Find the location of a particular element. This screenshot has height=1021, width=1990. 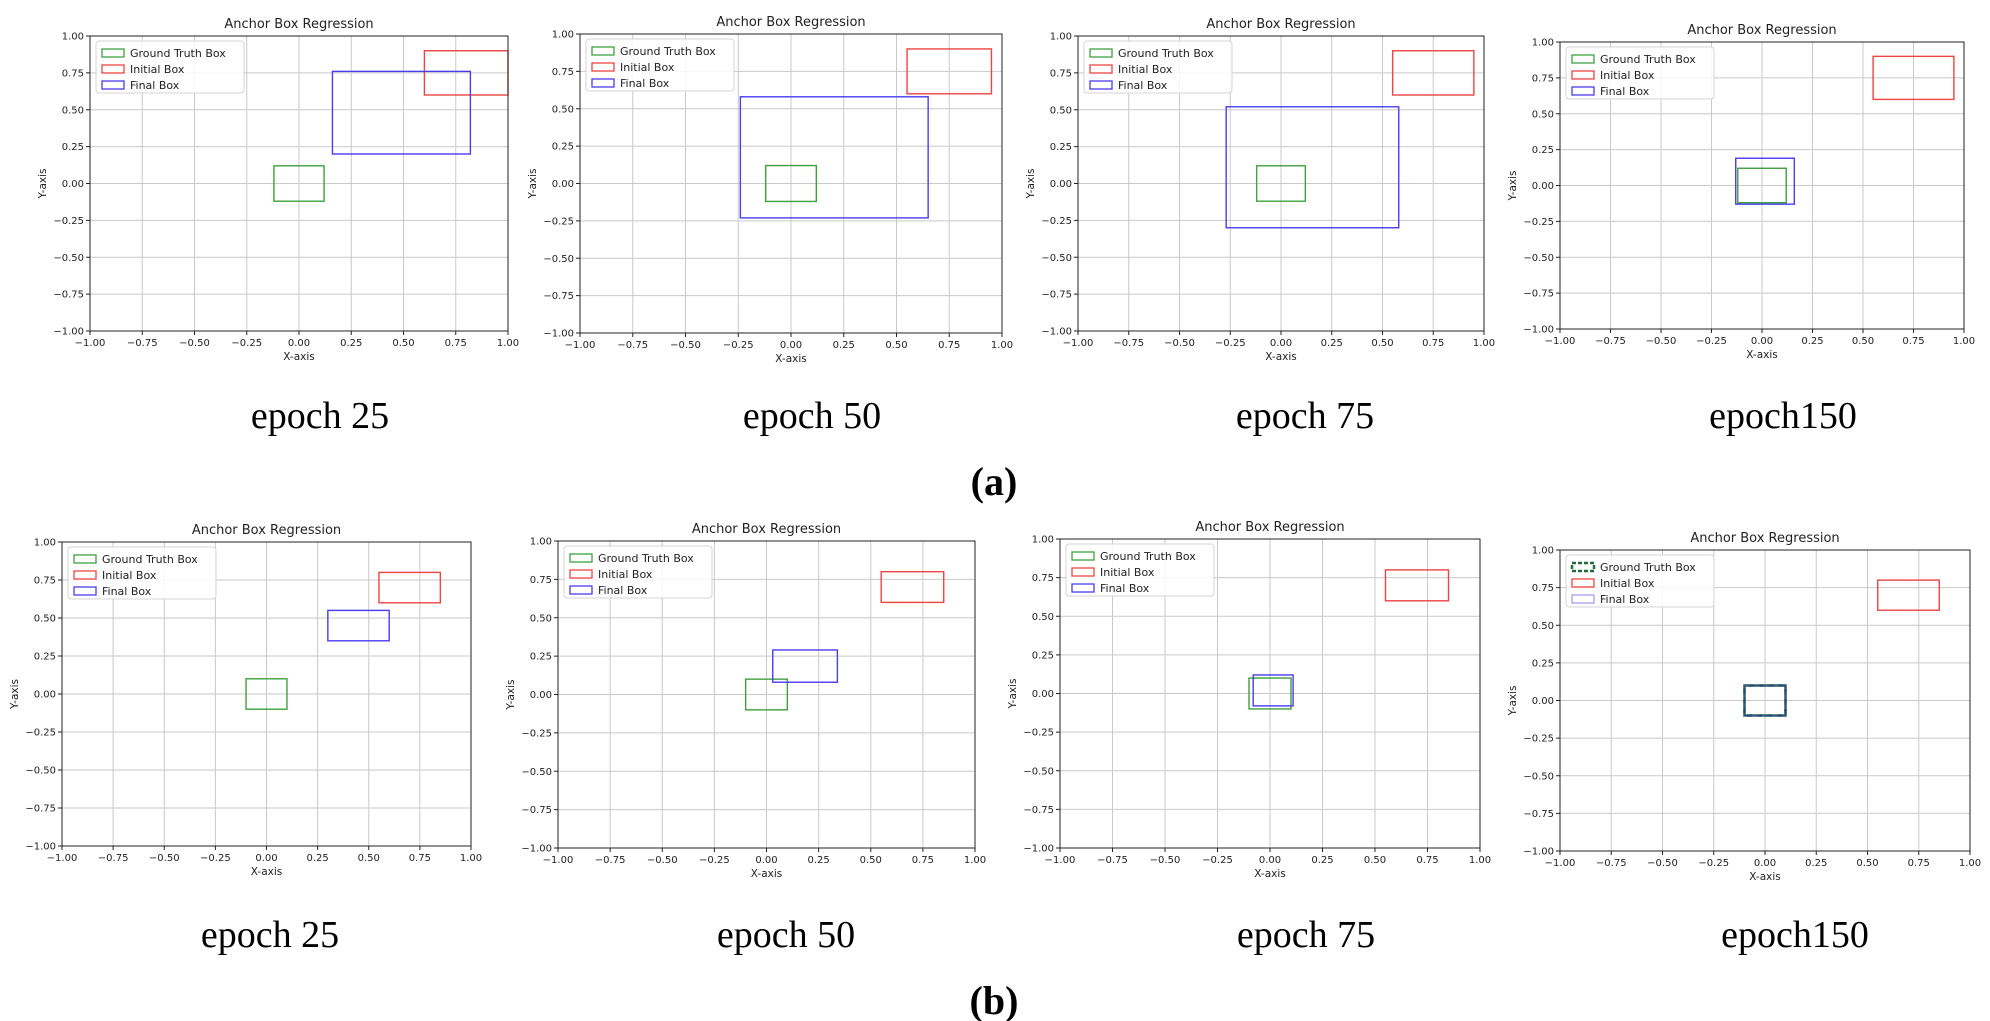

epoch-caption: epoch 75 is located at coordinates (1306, 935).